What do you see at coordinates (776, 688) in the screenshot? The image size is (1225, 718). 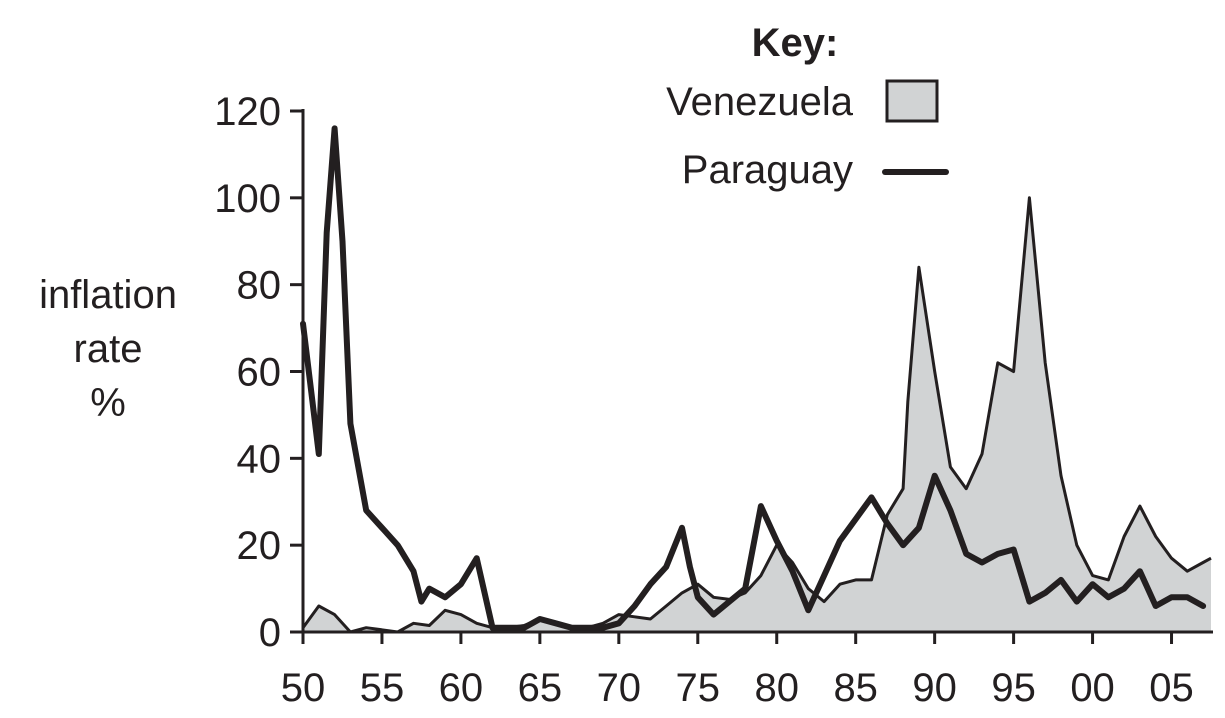 I see `x-tick-label: 80` at bounding box center [776, 688].